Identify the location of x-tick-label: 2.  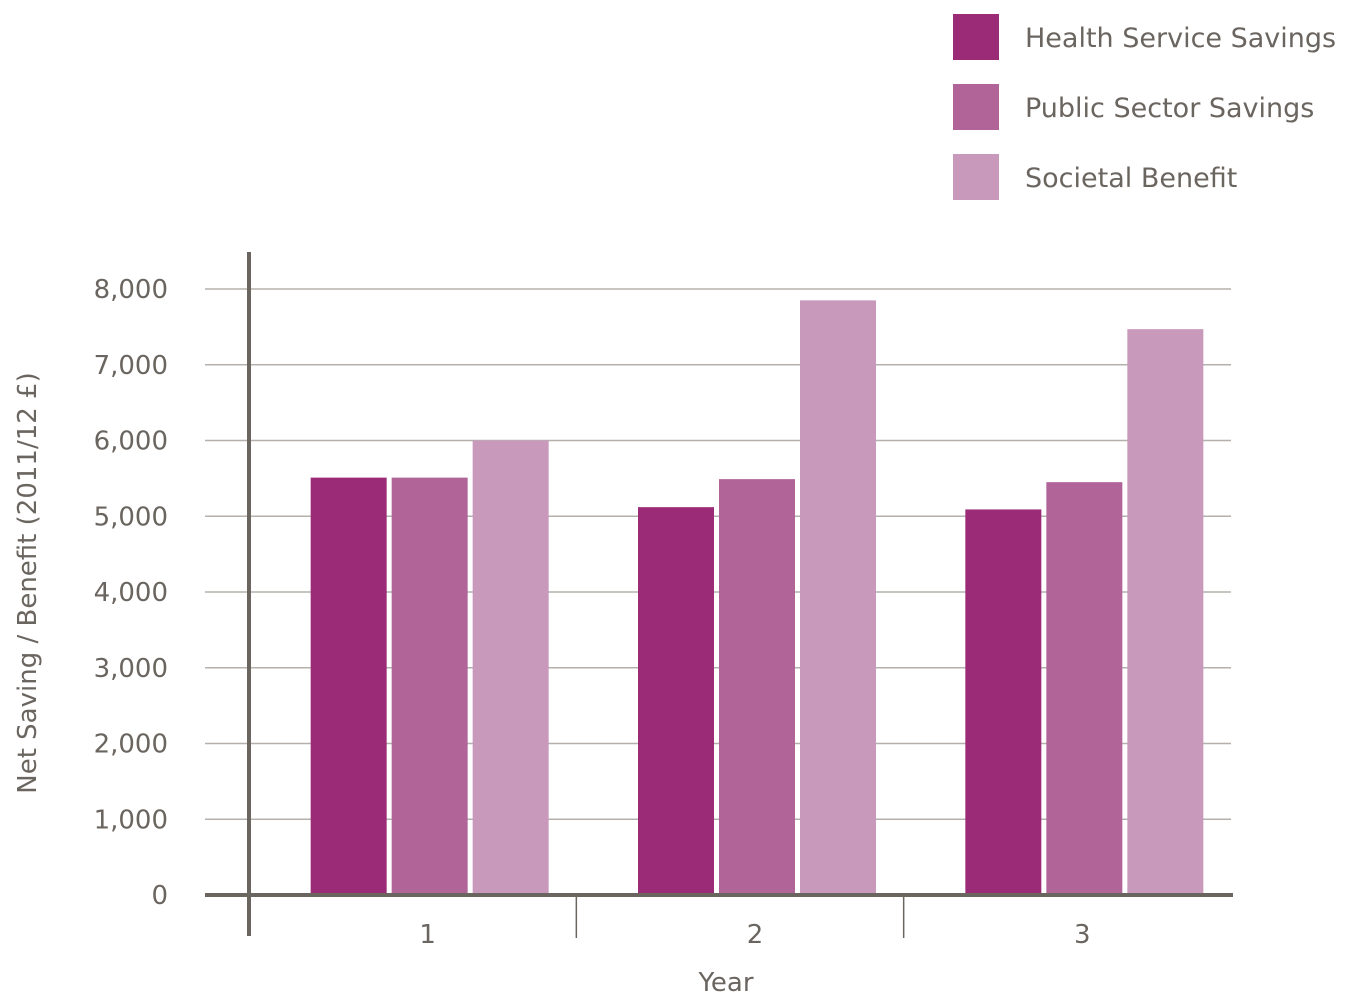
(755, 935).